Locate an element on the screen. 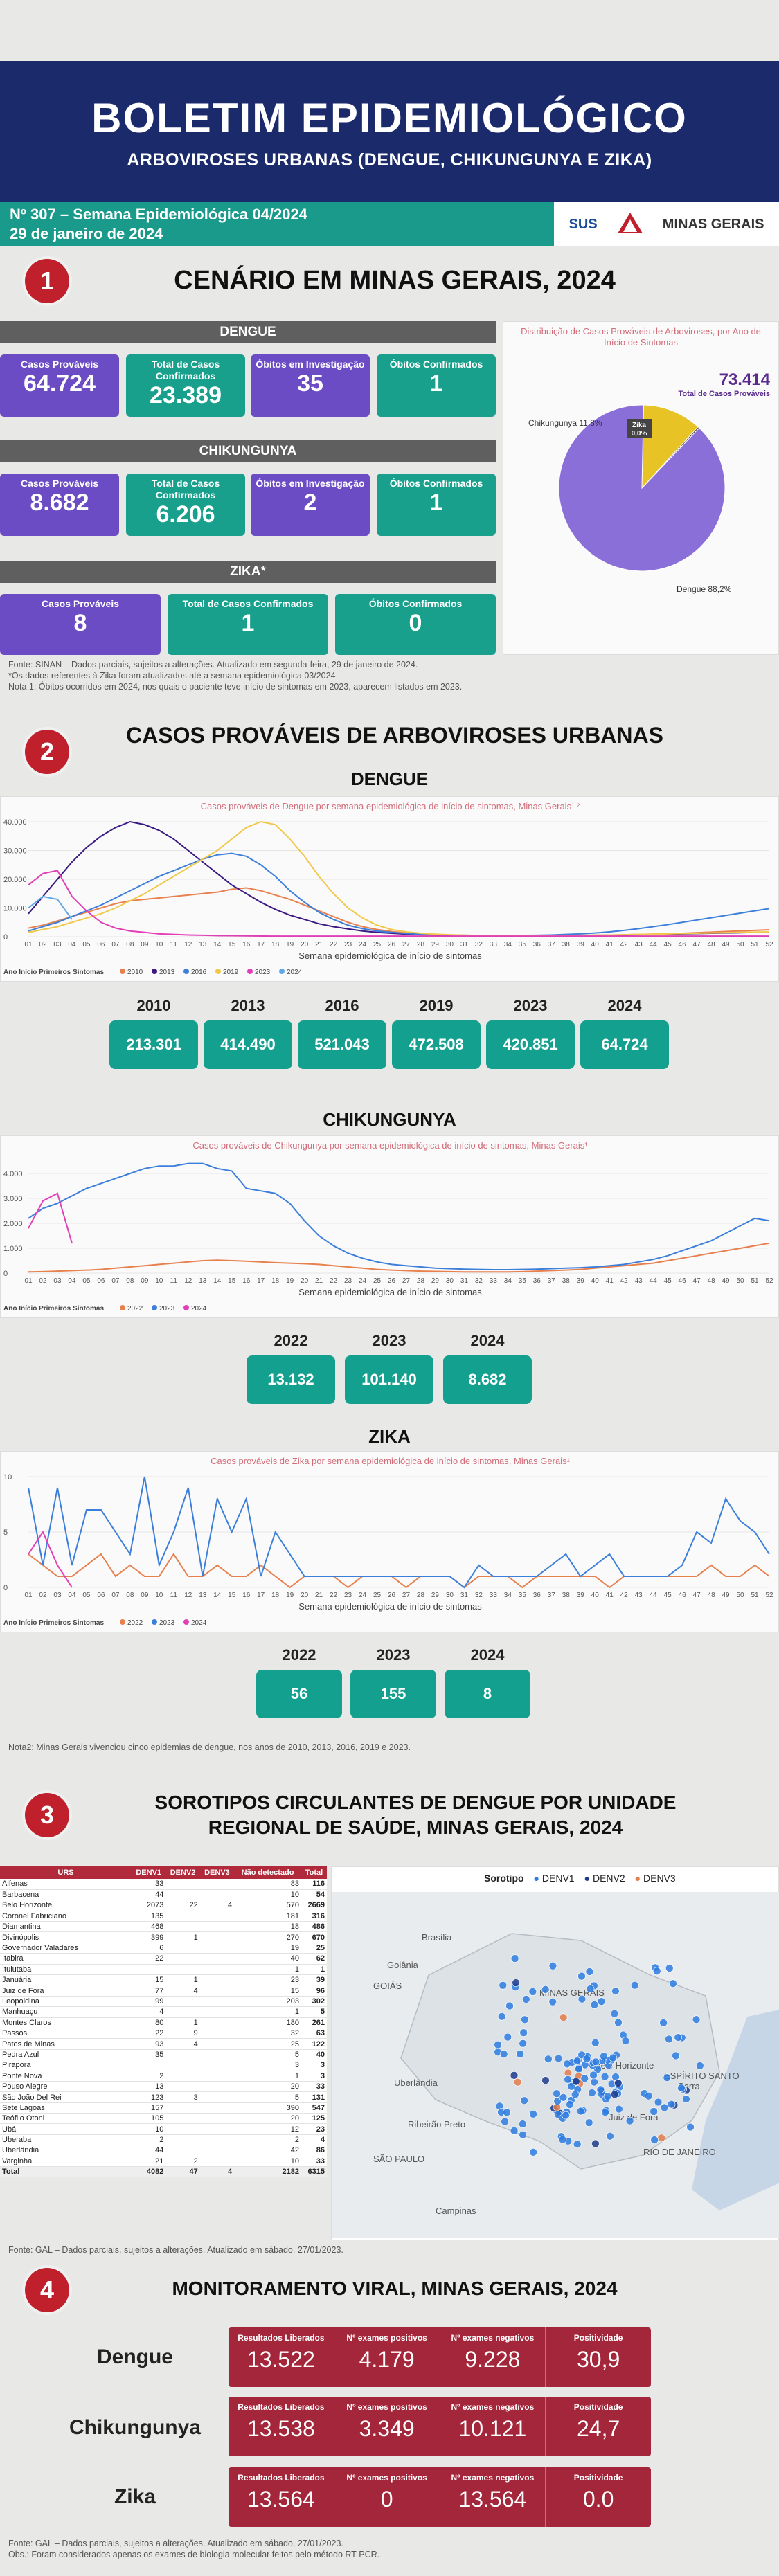 This screenshot has height=2576, width=779. series-line-2023 is located at coordinates (398, 904).